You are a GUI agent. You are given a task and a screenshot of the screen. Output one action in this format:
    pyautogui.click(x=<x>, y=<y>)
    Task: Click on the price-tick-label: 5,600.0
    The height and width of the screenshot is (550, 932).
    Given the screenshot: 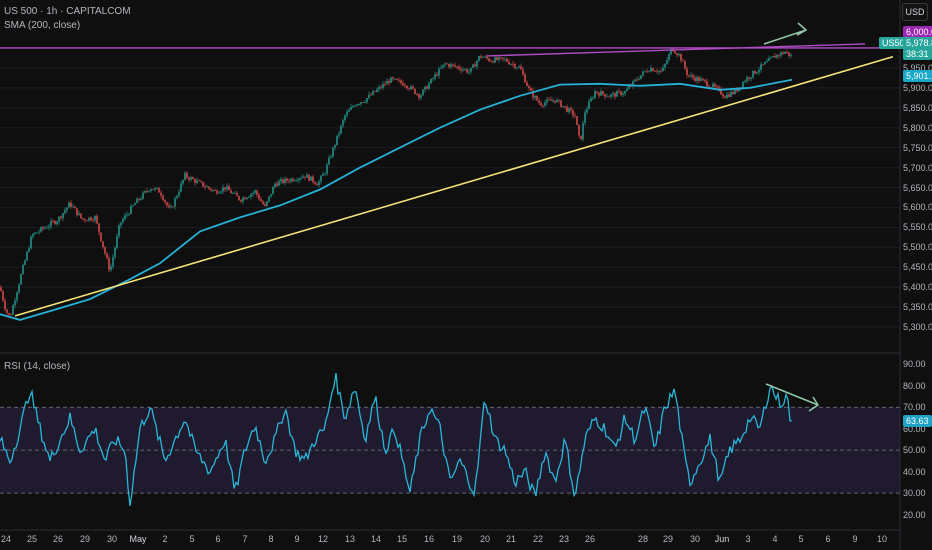 What is the action you would take?
    pyautogui.click(x=917, y=207)
    